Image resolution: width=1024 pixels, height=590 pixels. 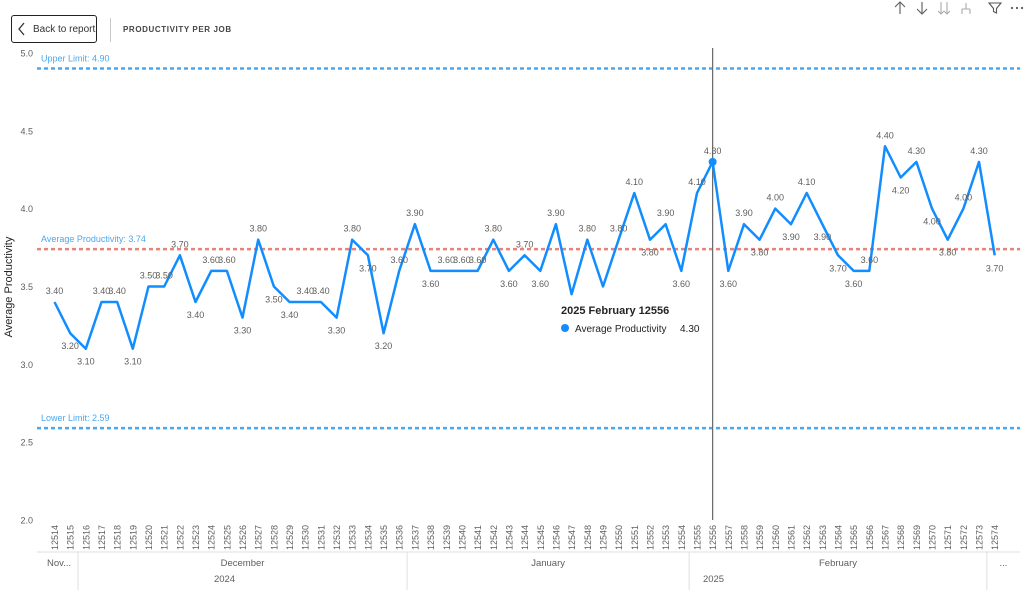 I want to click on reference-line-label: Lower Limit: 2.59, so click(x=75, y=418).